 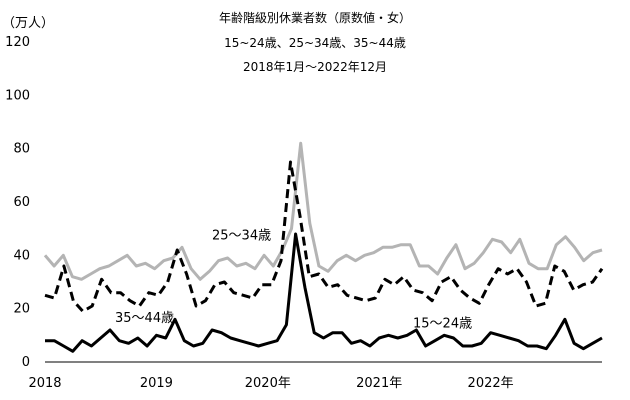 I want to click on chart-title: 年齢階級別休業者数（原数値・女）, so click(x=314, y=18).